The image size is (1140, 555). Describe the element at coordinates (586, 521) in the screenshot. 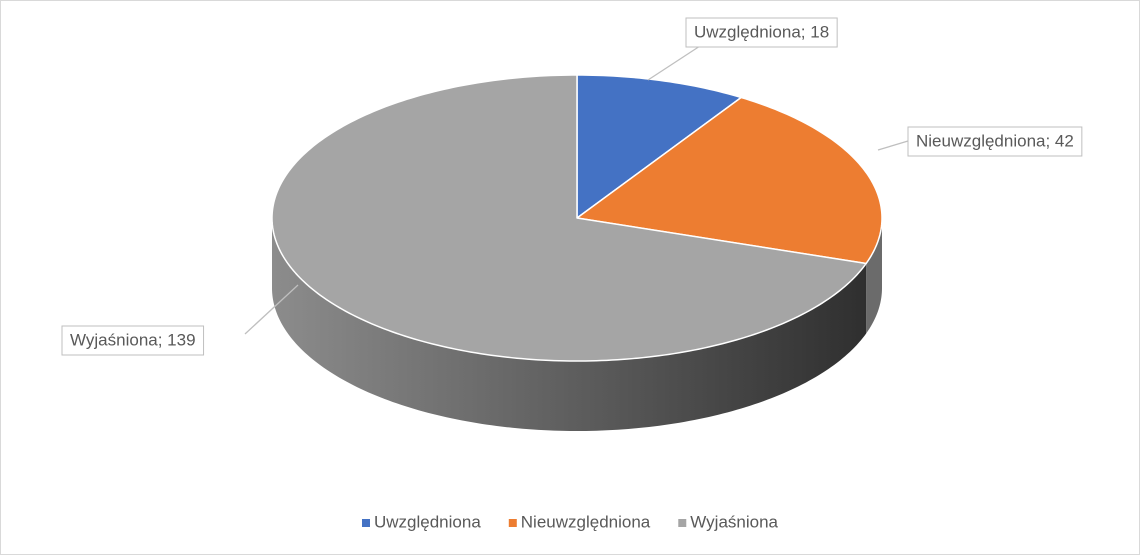

I see `legend-label: Nieuwzględniona` at that location.